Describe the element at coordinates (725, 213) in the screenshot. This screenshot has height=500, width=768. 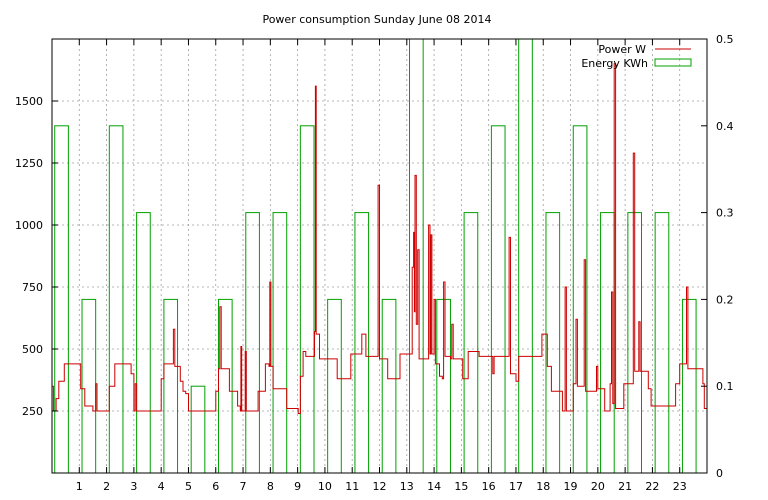
I see `y-right-tick-label: 0.3` at that location.